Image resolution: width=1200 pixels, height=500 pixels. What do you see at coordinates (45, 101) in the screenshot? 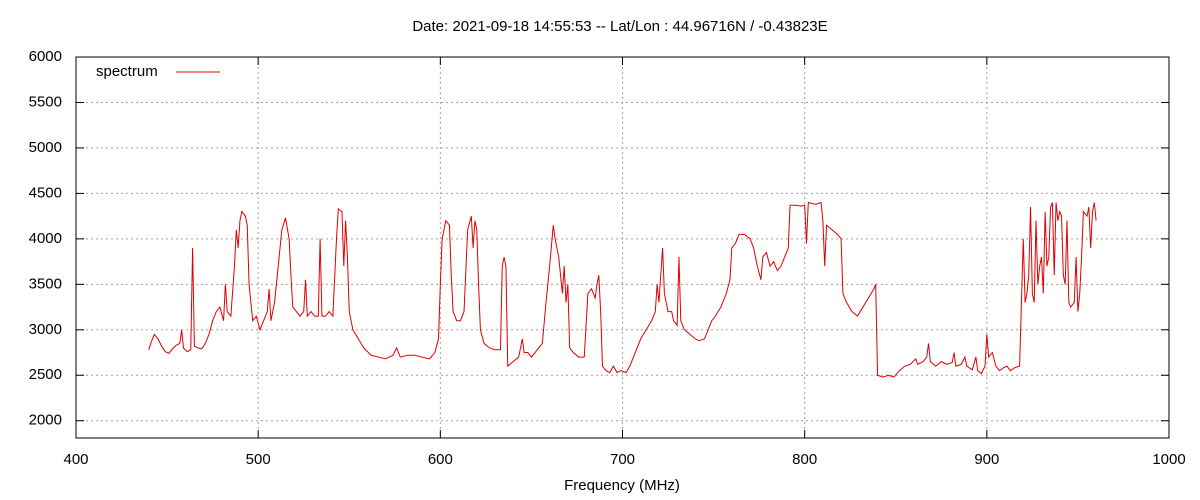
I see `y-tick-label: 5500` at bounding box center [45, 101].